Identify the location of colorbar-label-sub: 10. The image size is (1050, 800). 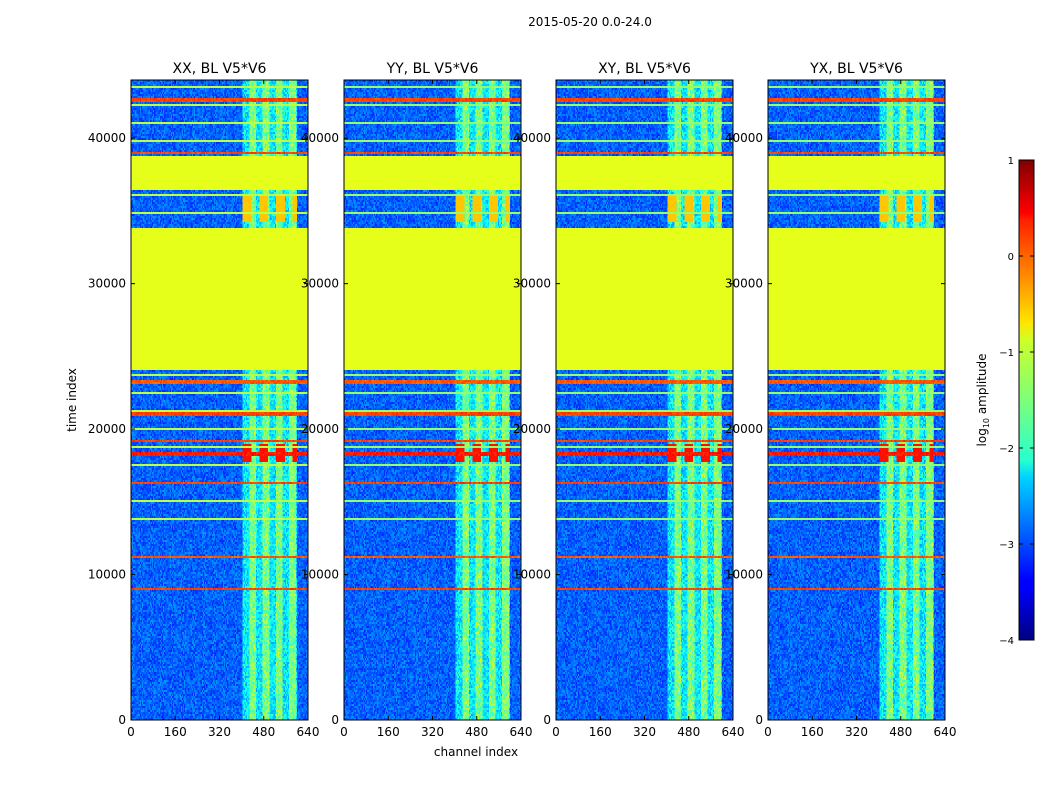
(986, 423).